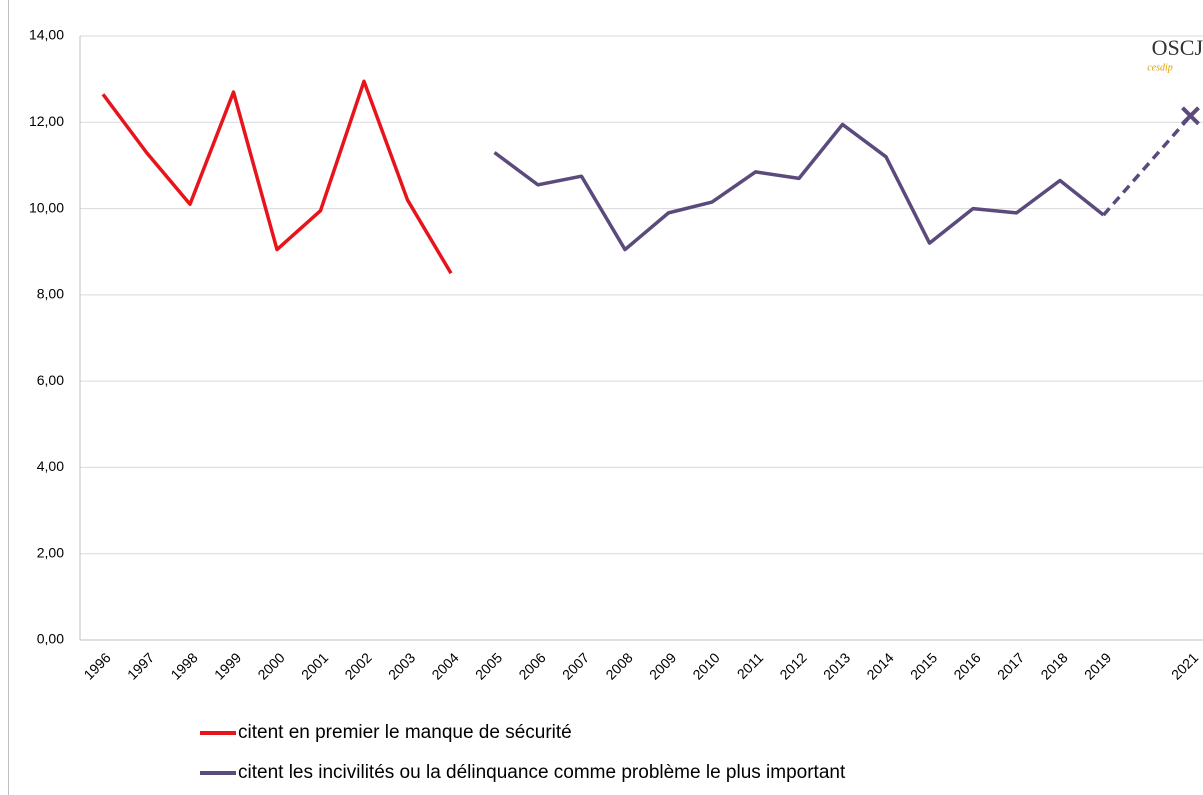 This screenshot has width=1203, height=795. What do you see at coordinates (50, 552) in the screenshot?
I see `y-tick-label: 2,00` at bounding box center [50, 552].